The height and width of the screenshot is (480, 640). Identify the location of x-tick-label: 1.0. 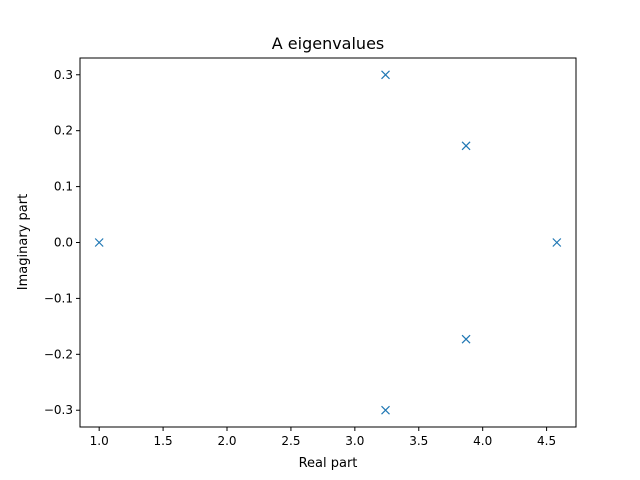
(99, 441).